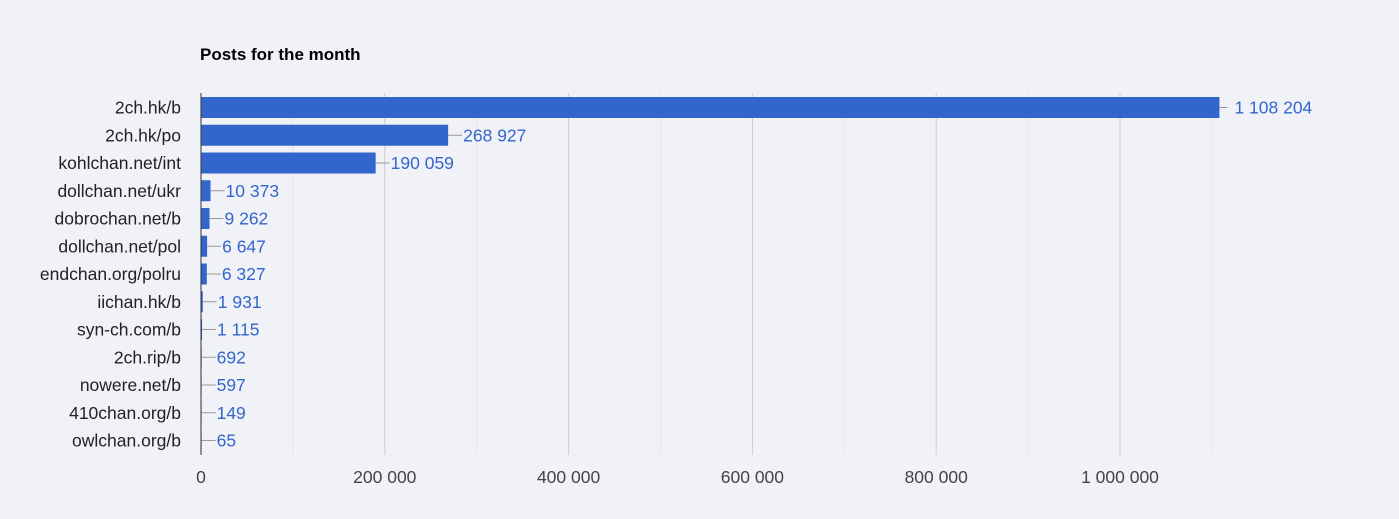 The width and height of the screenshot is (1399, 519). Describe the element at coordinates (937, 477) in the screenshot. I see `x-tick-label: 800 000` at that location.